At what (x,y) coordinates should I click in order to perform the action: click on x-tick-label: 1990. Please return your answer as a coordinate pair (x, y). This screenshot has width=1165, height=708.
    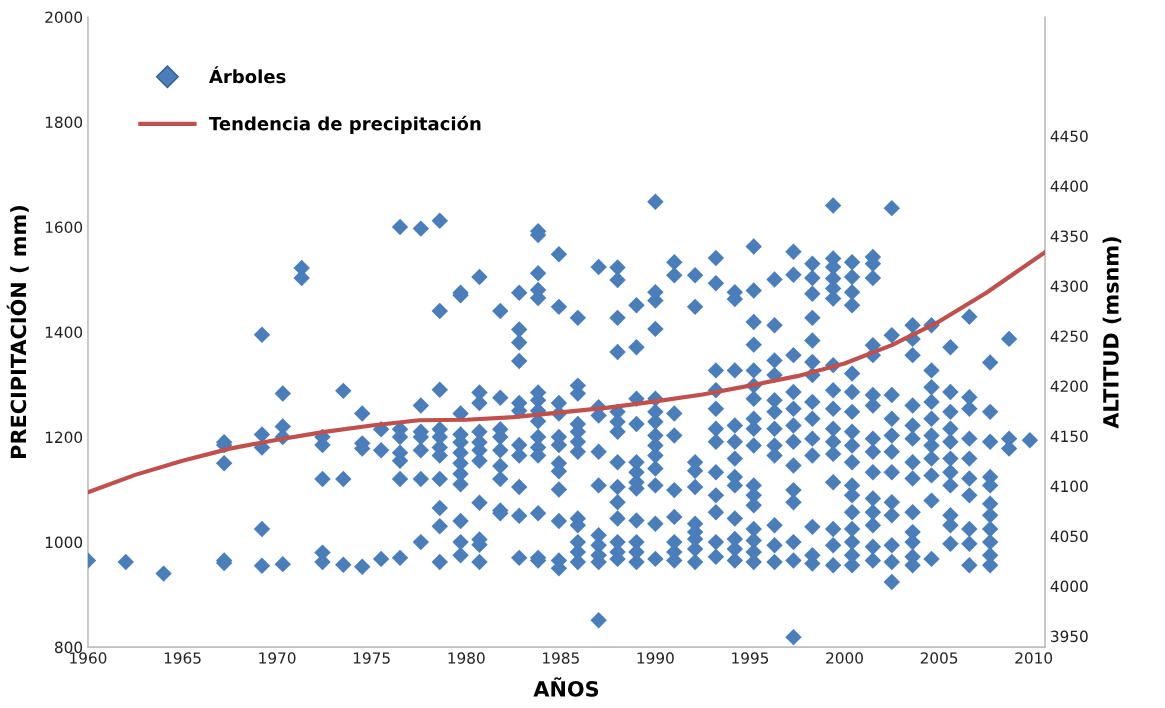
    Looking at the image, I should click on (655, 658).